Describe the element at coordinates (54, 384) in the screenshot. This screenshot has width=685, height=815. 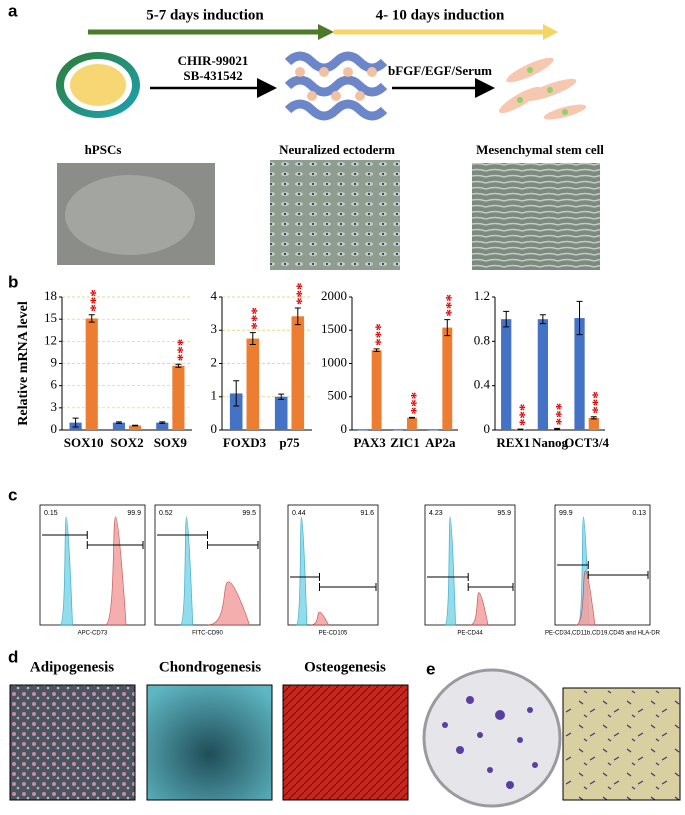
I see `y-tick-label: 6` at that location.